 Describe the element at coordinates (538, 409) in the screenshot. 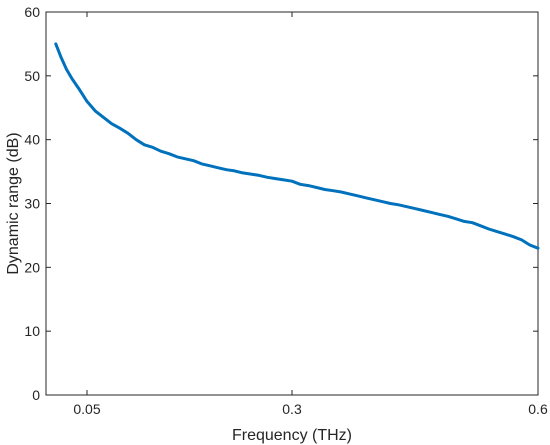

I see `x-tick-label: 0.6` at that location.